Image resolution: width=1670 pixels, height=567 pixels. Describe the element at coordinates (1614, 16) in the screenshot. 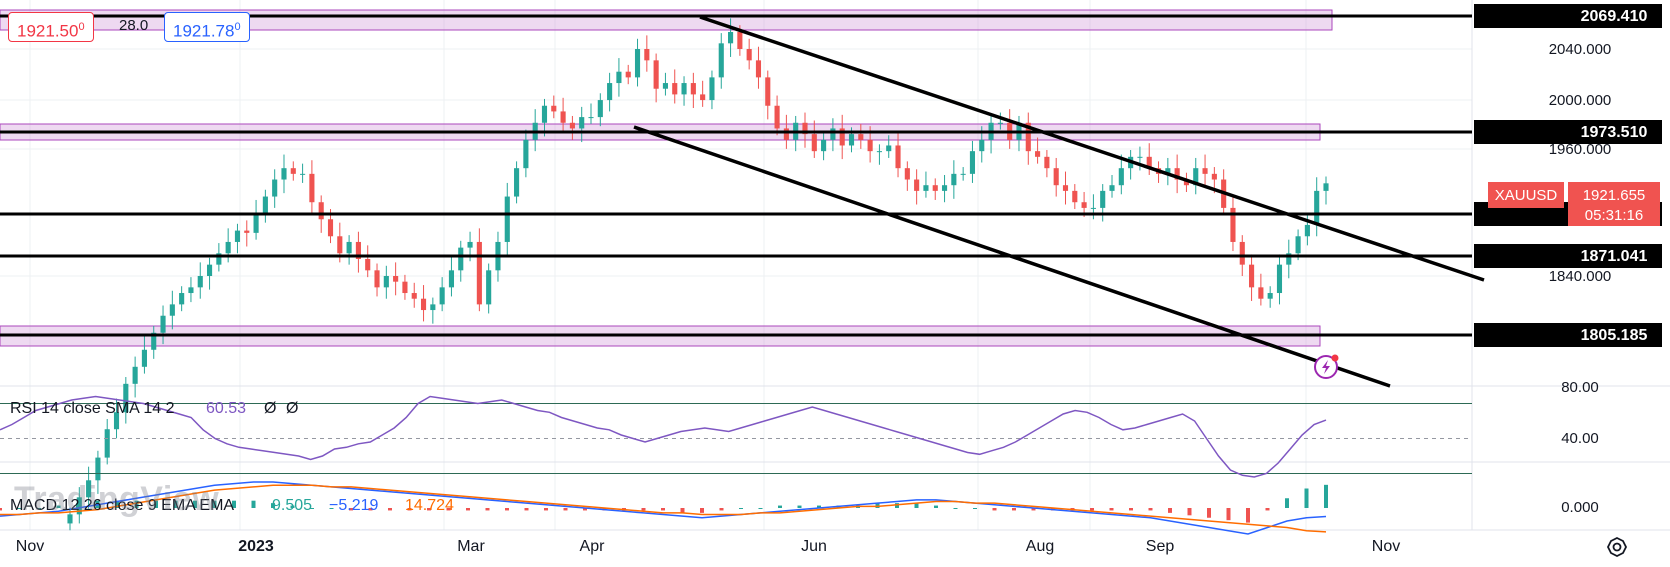

I see `level-price-label: 2069.410` at that location.